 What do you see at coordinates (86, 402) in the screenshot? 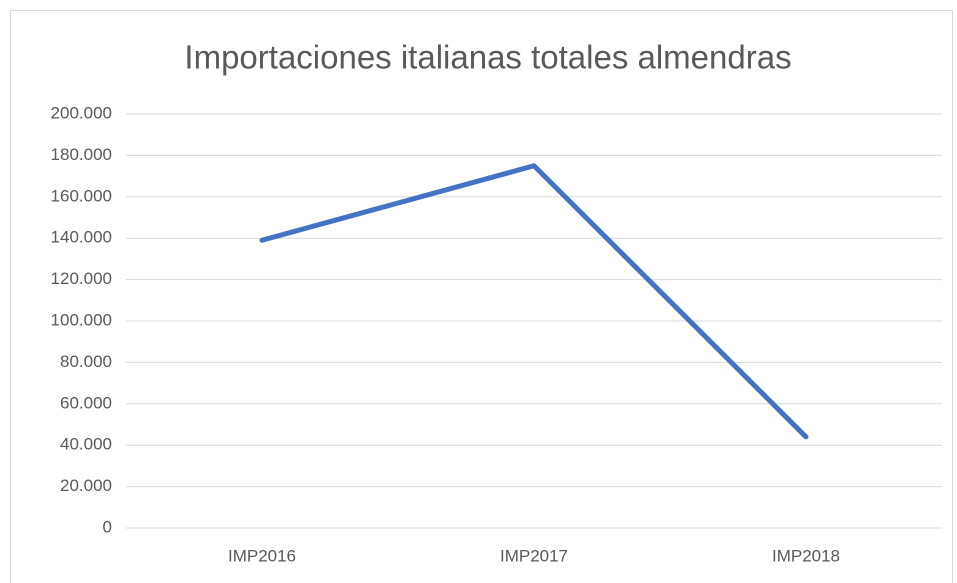
I see `y-tick-label: 60.000` at bounding box center [86, 402].